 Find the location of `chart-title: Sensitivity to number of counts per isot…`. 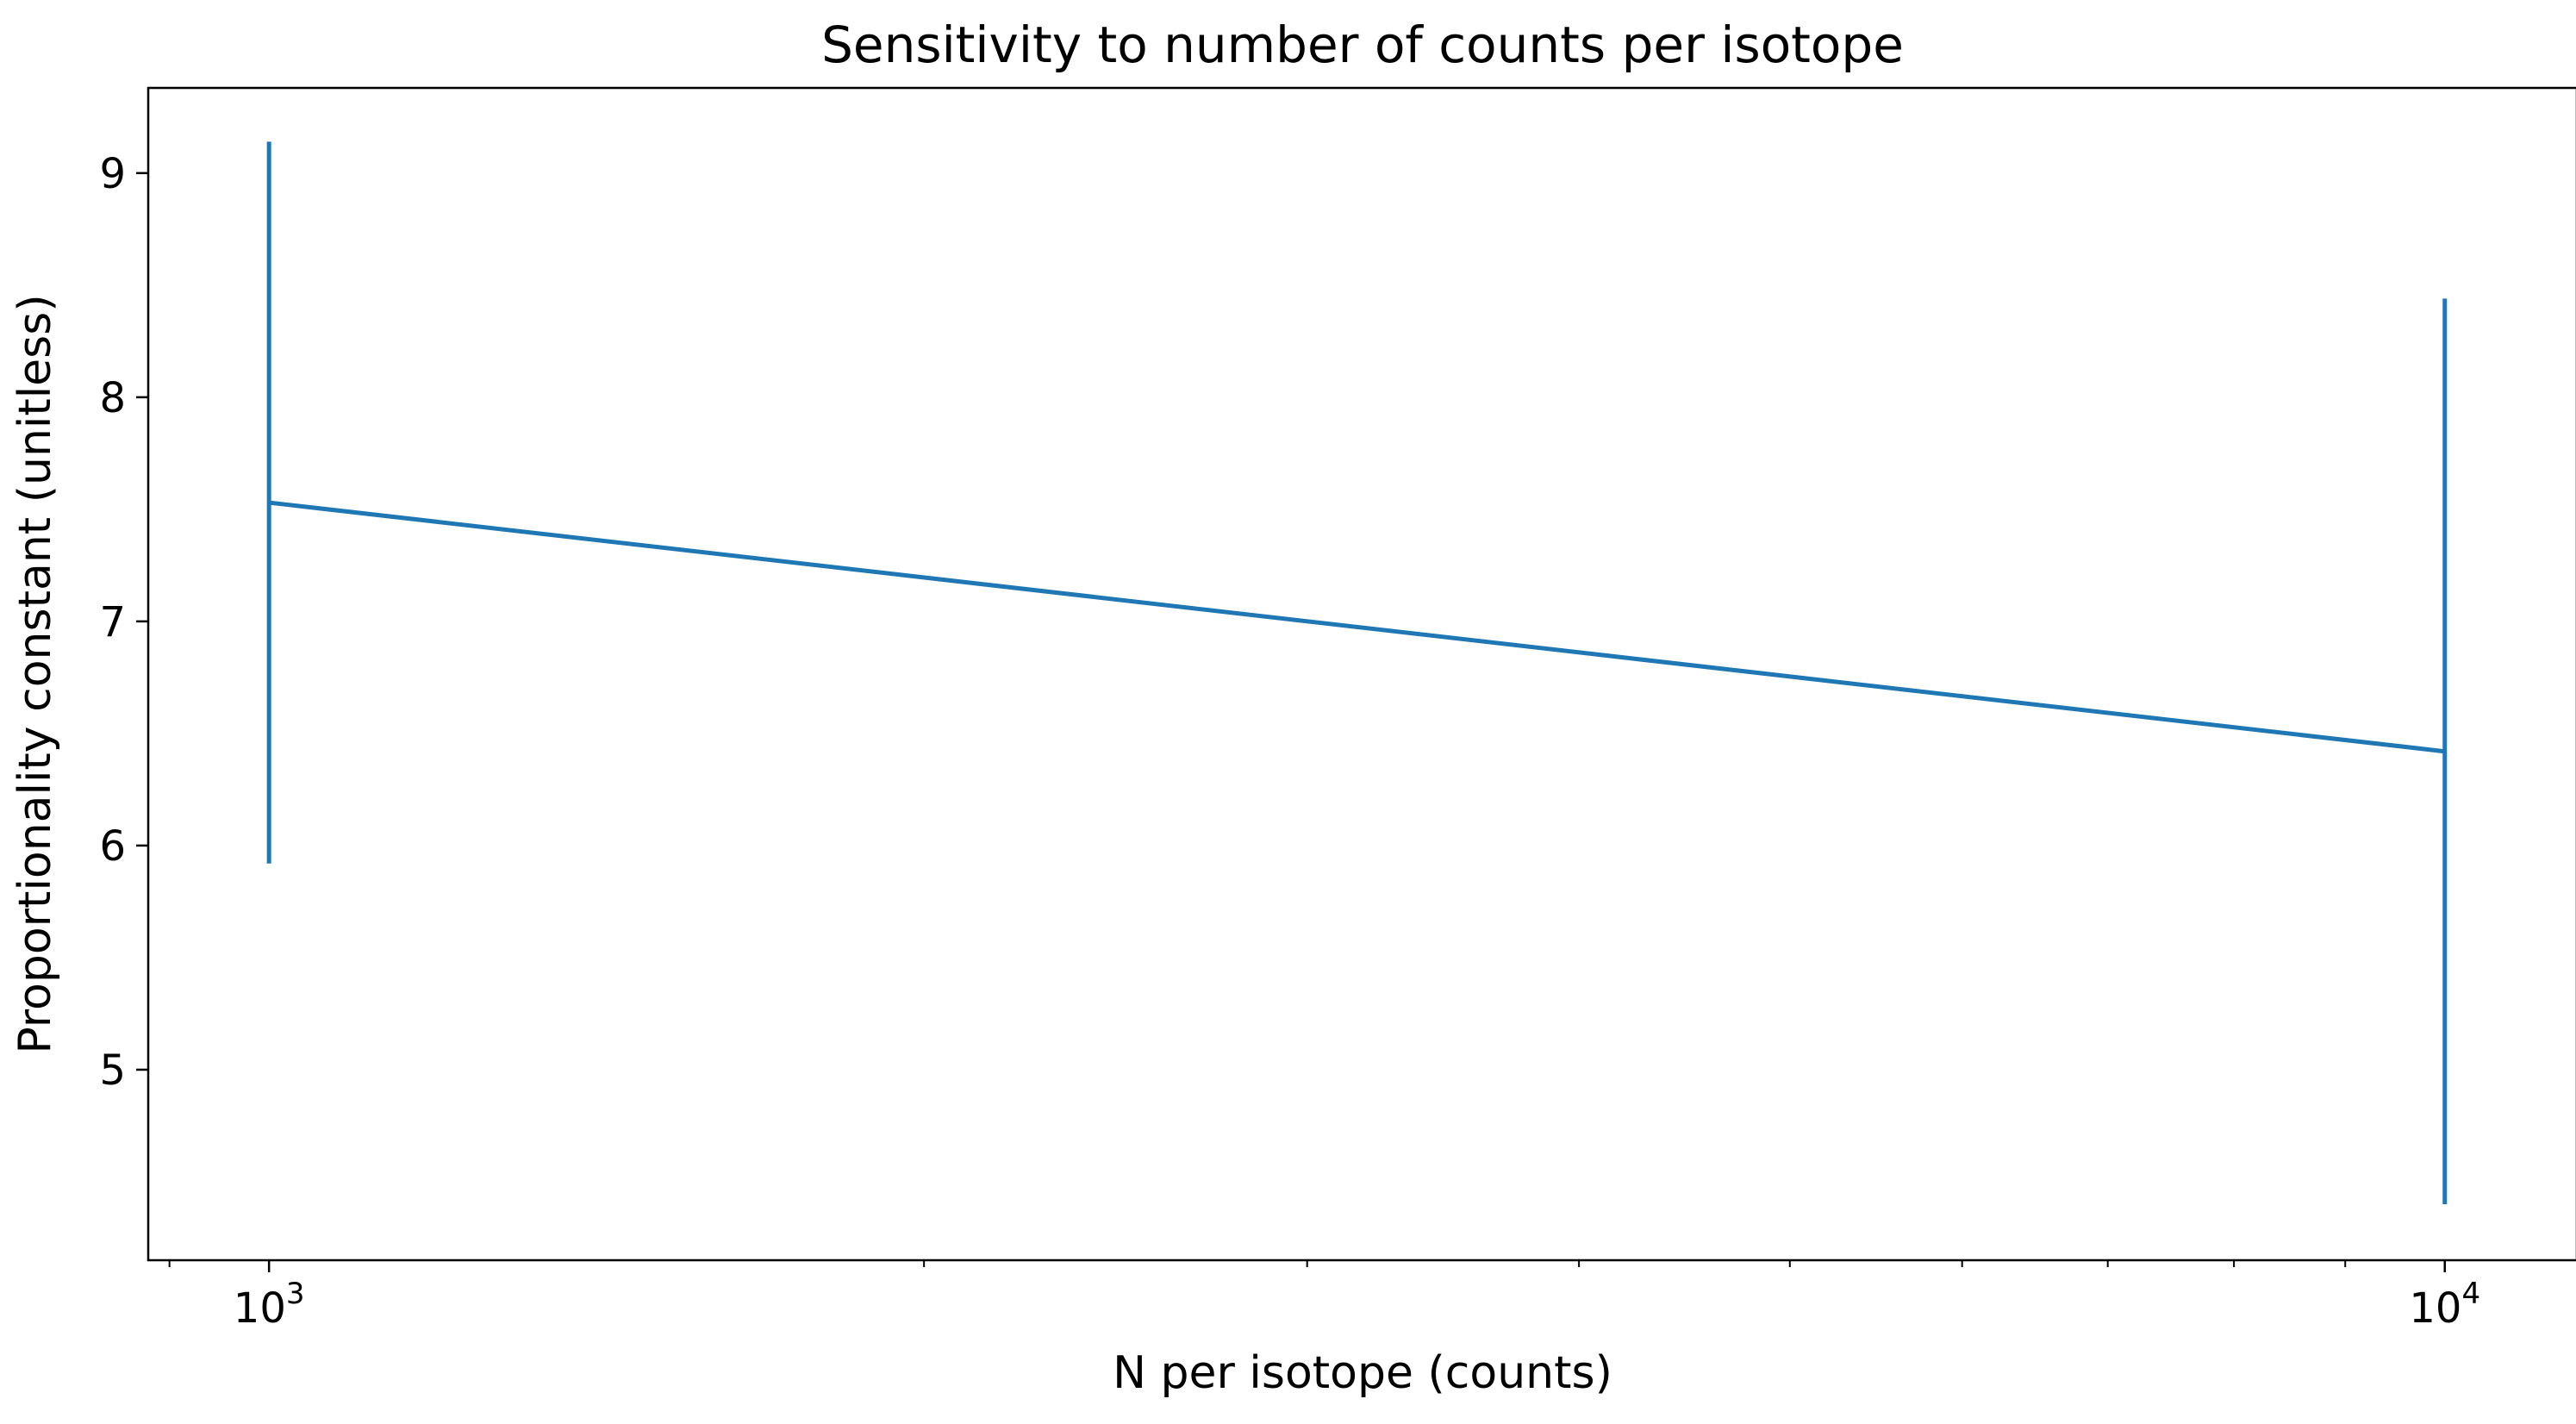

chart-title: Sensitivity to number of counts per isot… is located at coordinates (1362, 45).